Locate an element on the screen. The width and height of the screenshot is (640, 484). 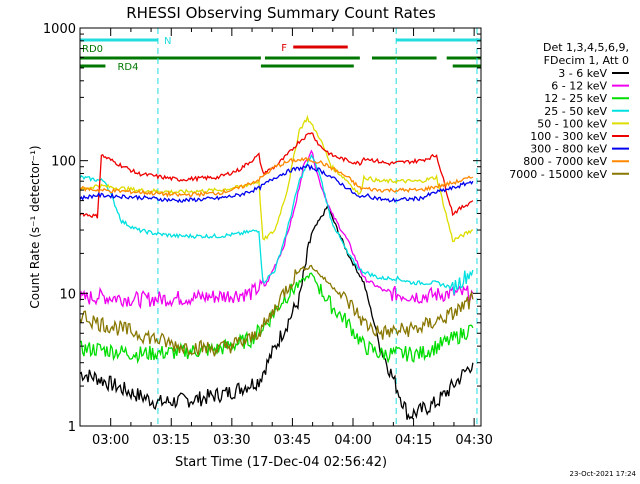
flag-label-rd4: RD4 is located at coordinates (127, 67).